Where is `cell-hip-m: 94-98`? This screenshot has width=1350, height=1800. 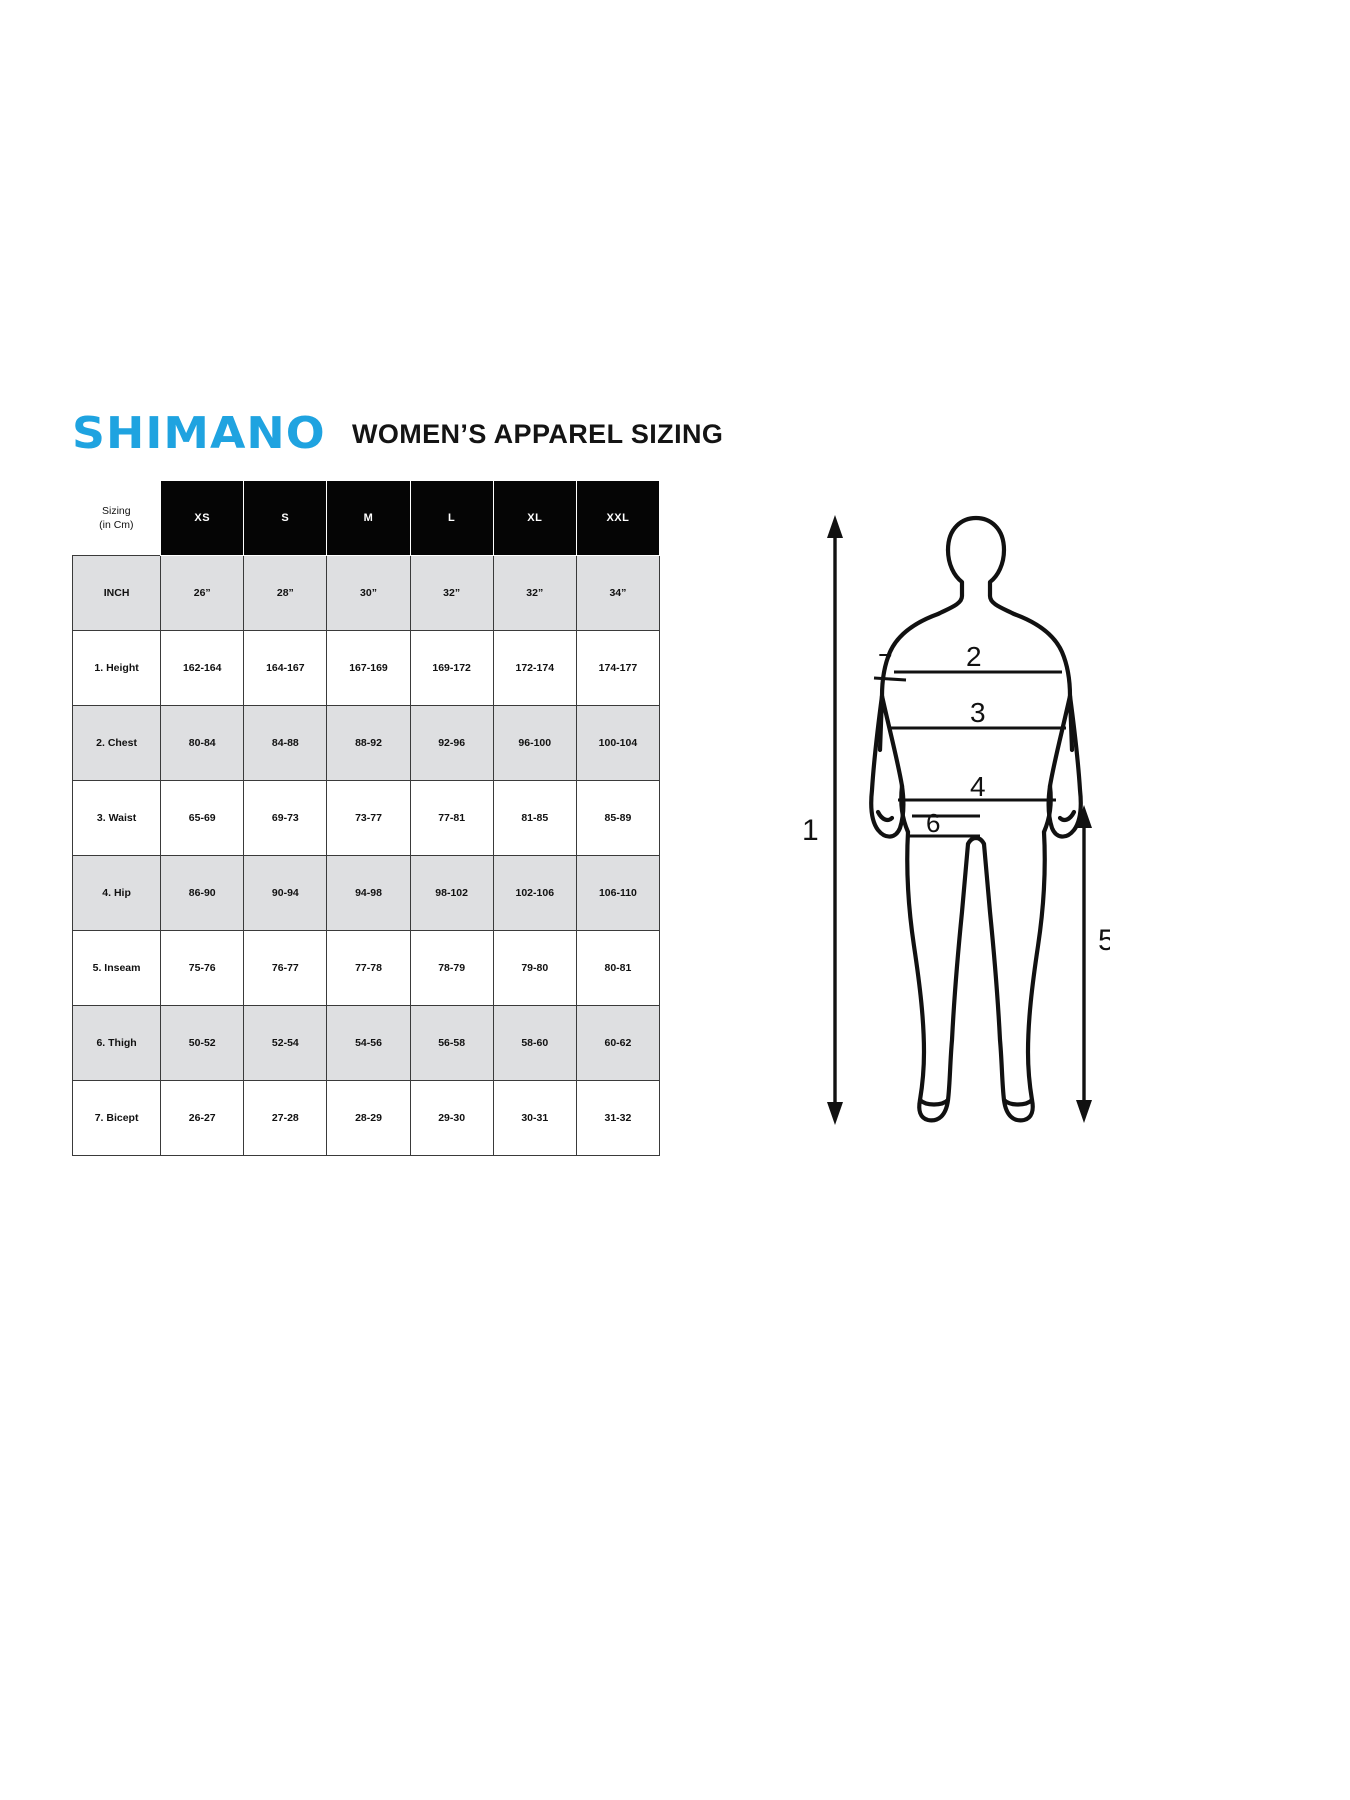 cell-hip-m: 94-98 is located at coordinates (368, 893).